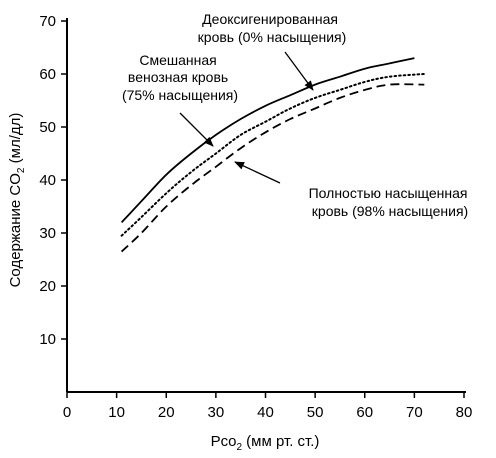 The width and height of the screenshot is (496, 458). Describe the element at coordinates (47, 180) in the screenshot. I see `y-tick-label: 40` at that location.